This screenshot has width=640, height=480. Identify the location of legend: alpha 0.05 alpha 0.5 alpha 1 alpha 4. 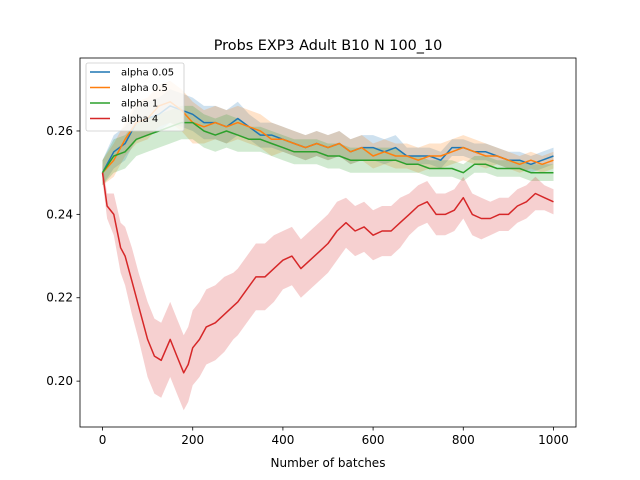
(135, 97).